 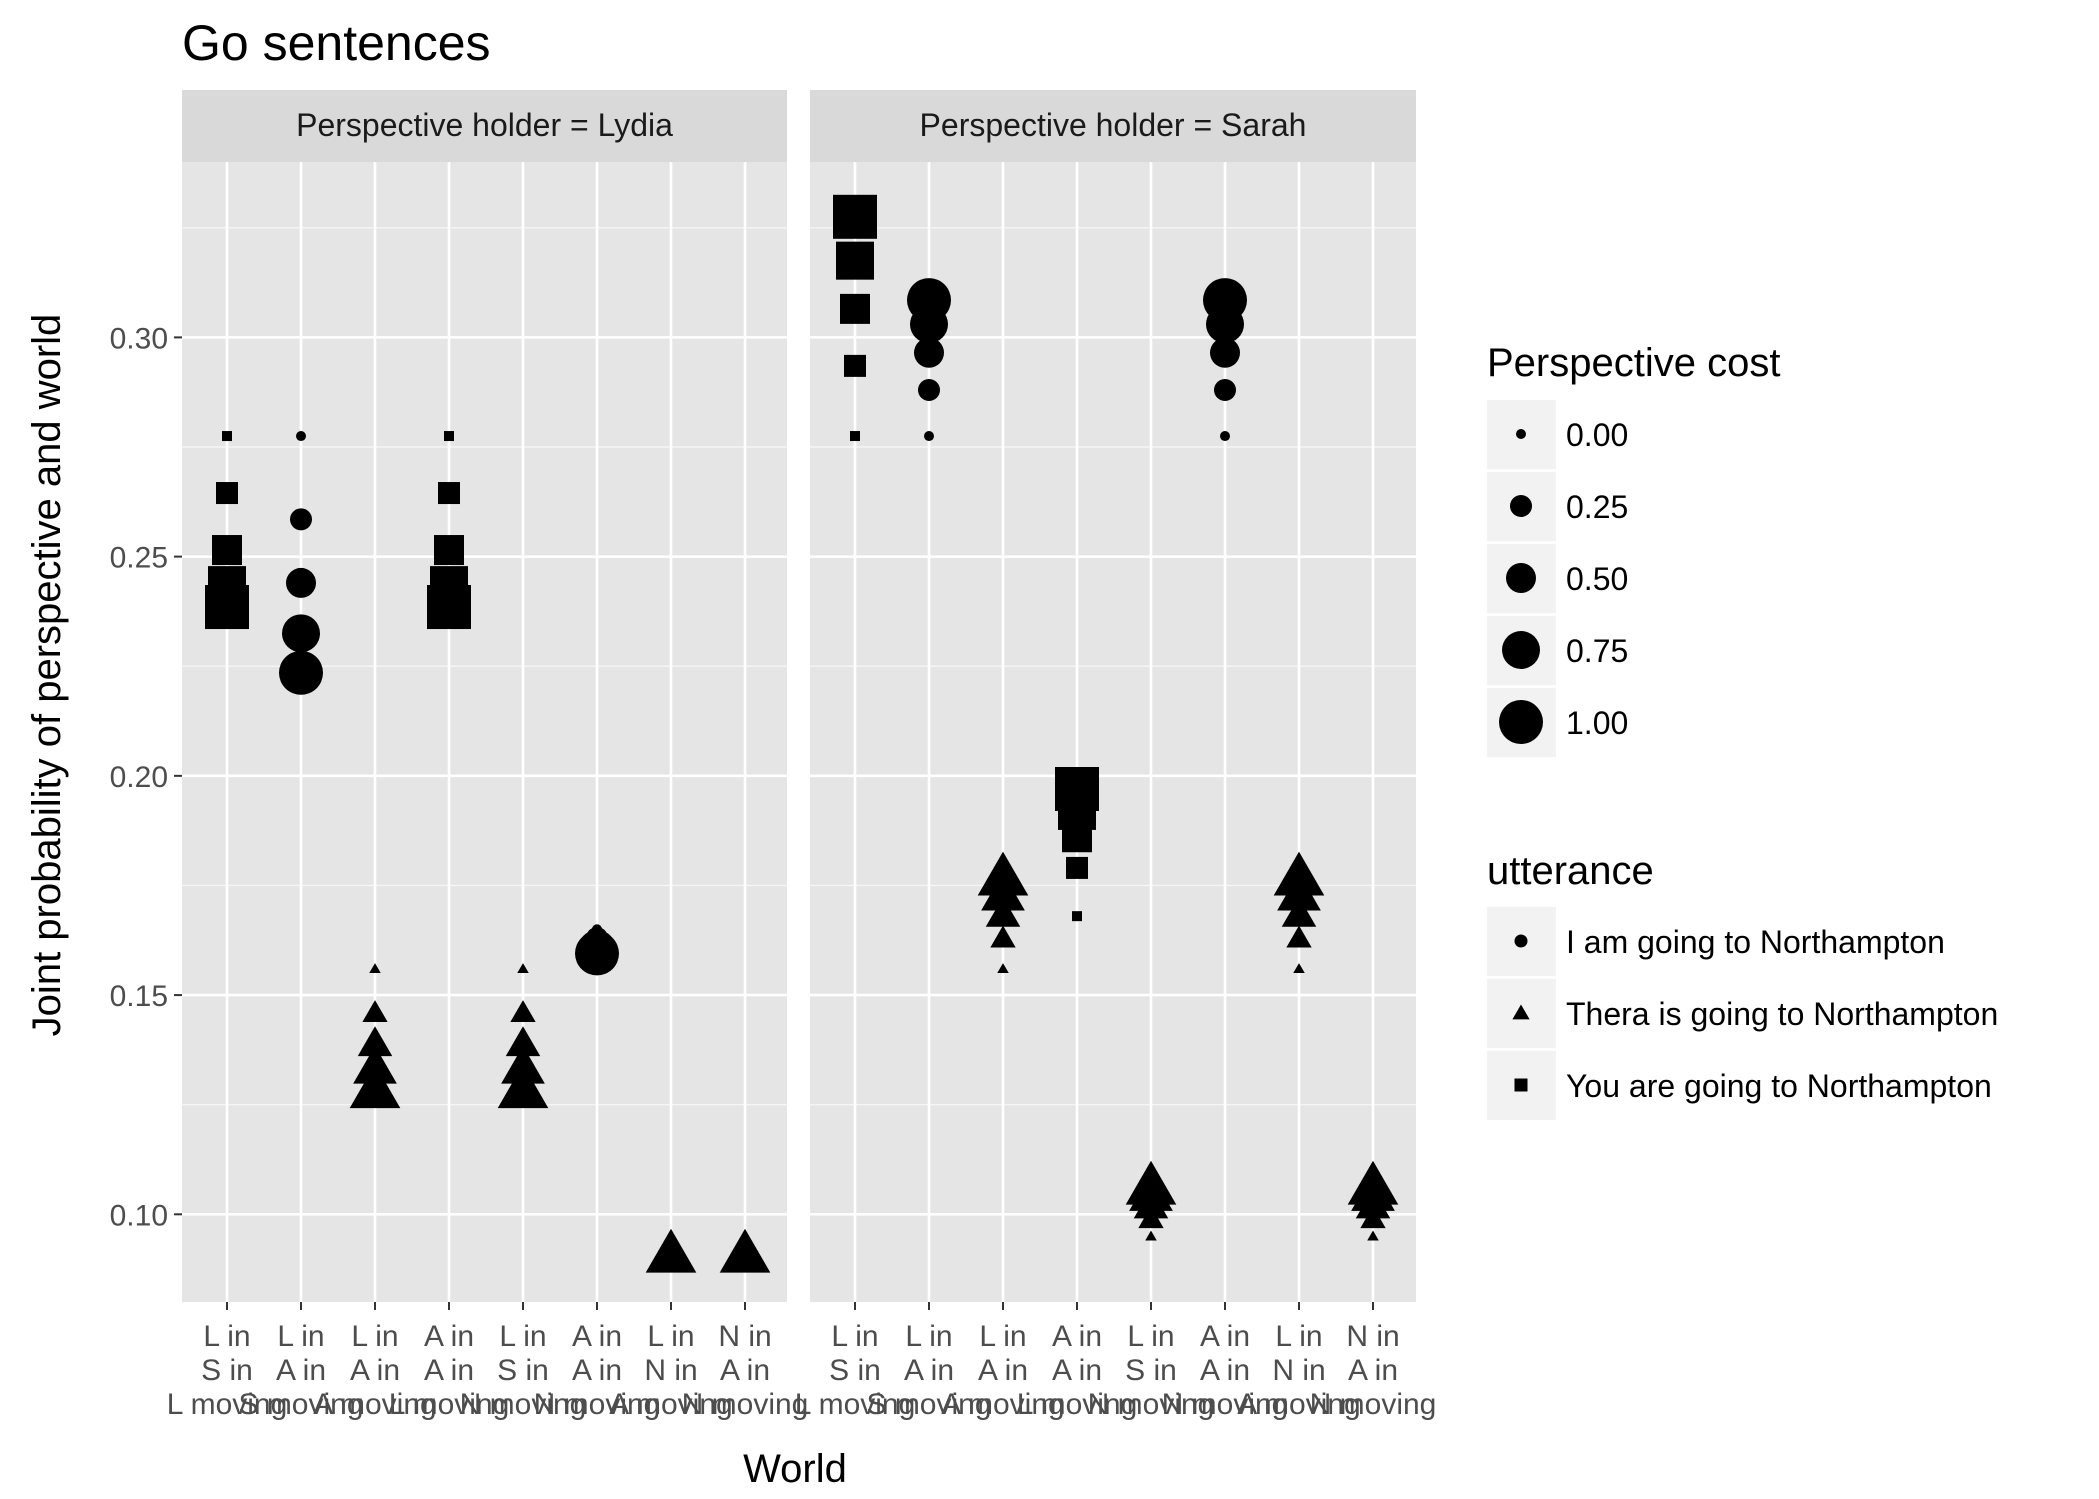 I want to click on chart-title: Go sentences, so click(x=336, y=43).